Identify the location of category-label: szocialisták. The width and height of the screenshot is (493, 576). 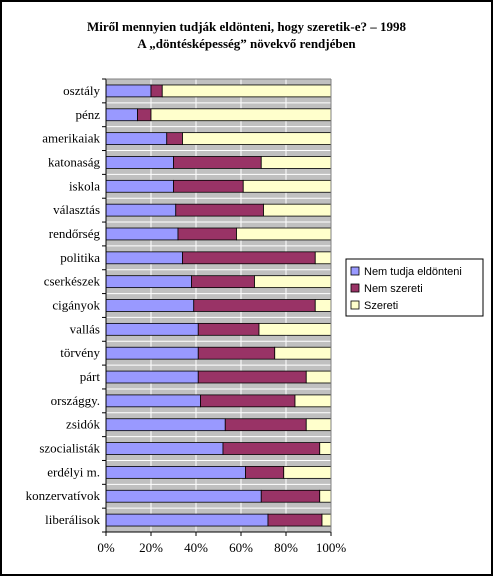
(69, 448).